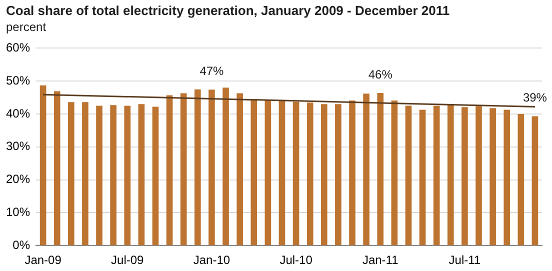 This screenshot has width=552, height=271. Describe the element at coordinates (26, 27) in the screenshot. I see `y-axis-title: percent` at that location.